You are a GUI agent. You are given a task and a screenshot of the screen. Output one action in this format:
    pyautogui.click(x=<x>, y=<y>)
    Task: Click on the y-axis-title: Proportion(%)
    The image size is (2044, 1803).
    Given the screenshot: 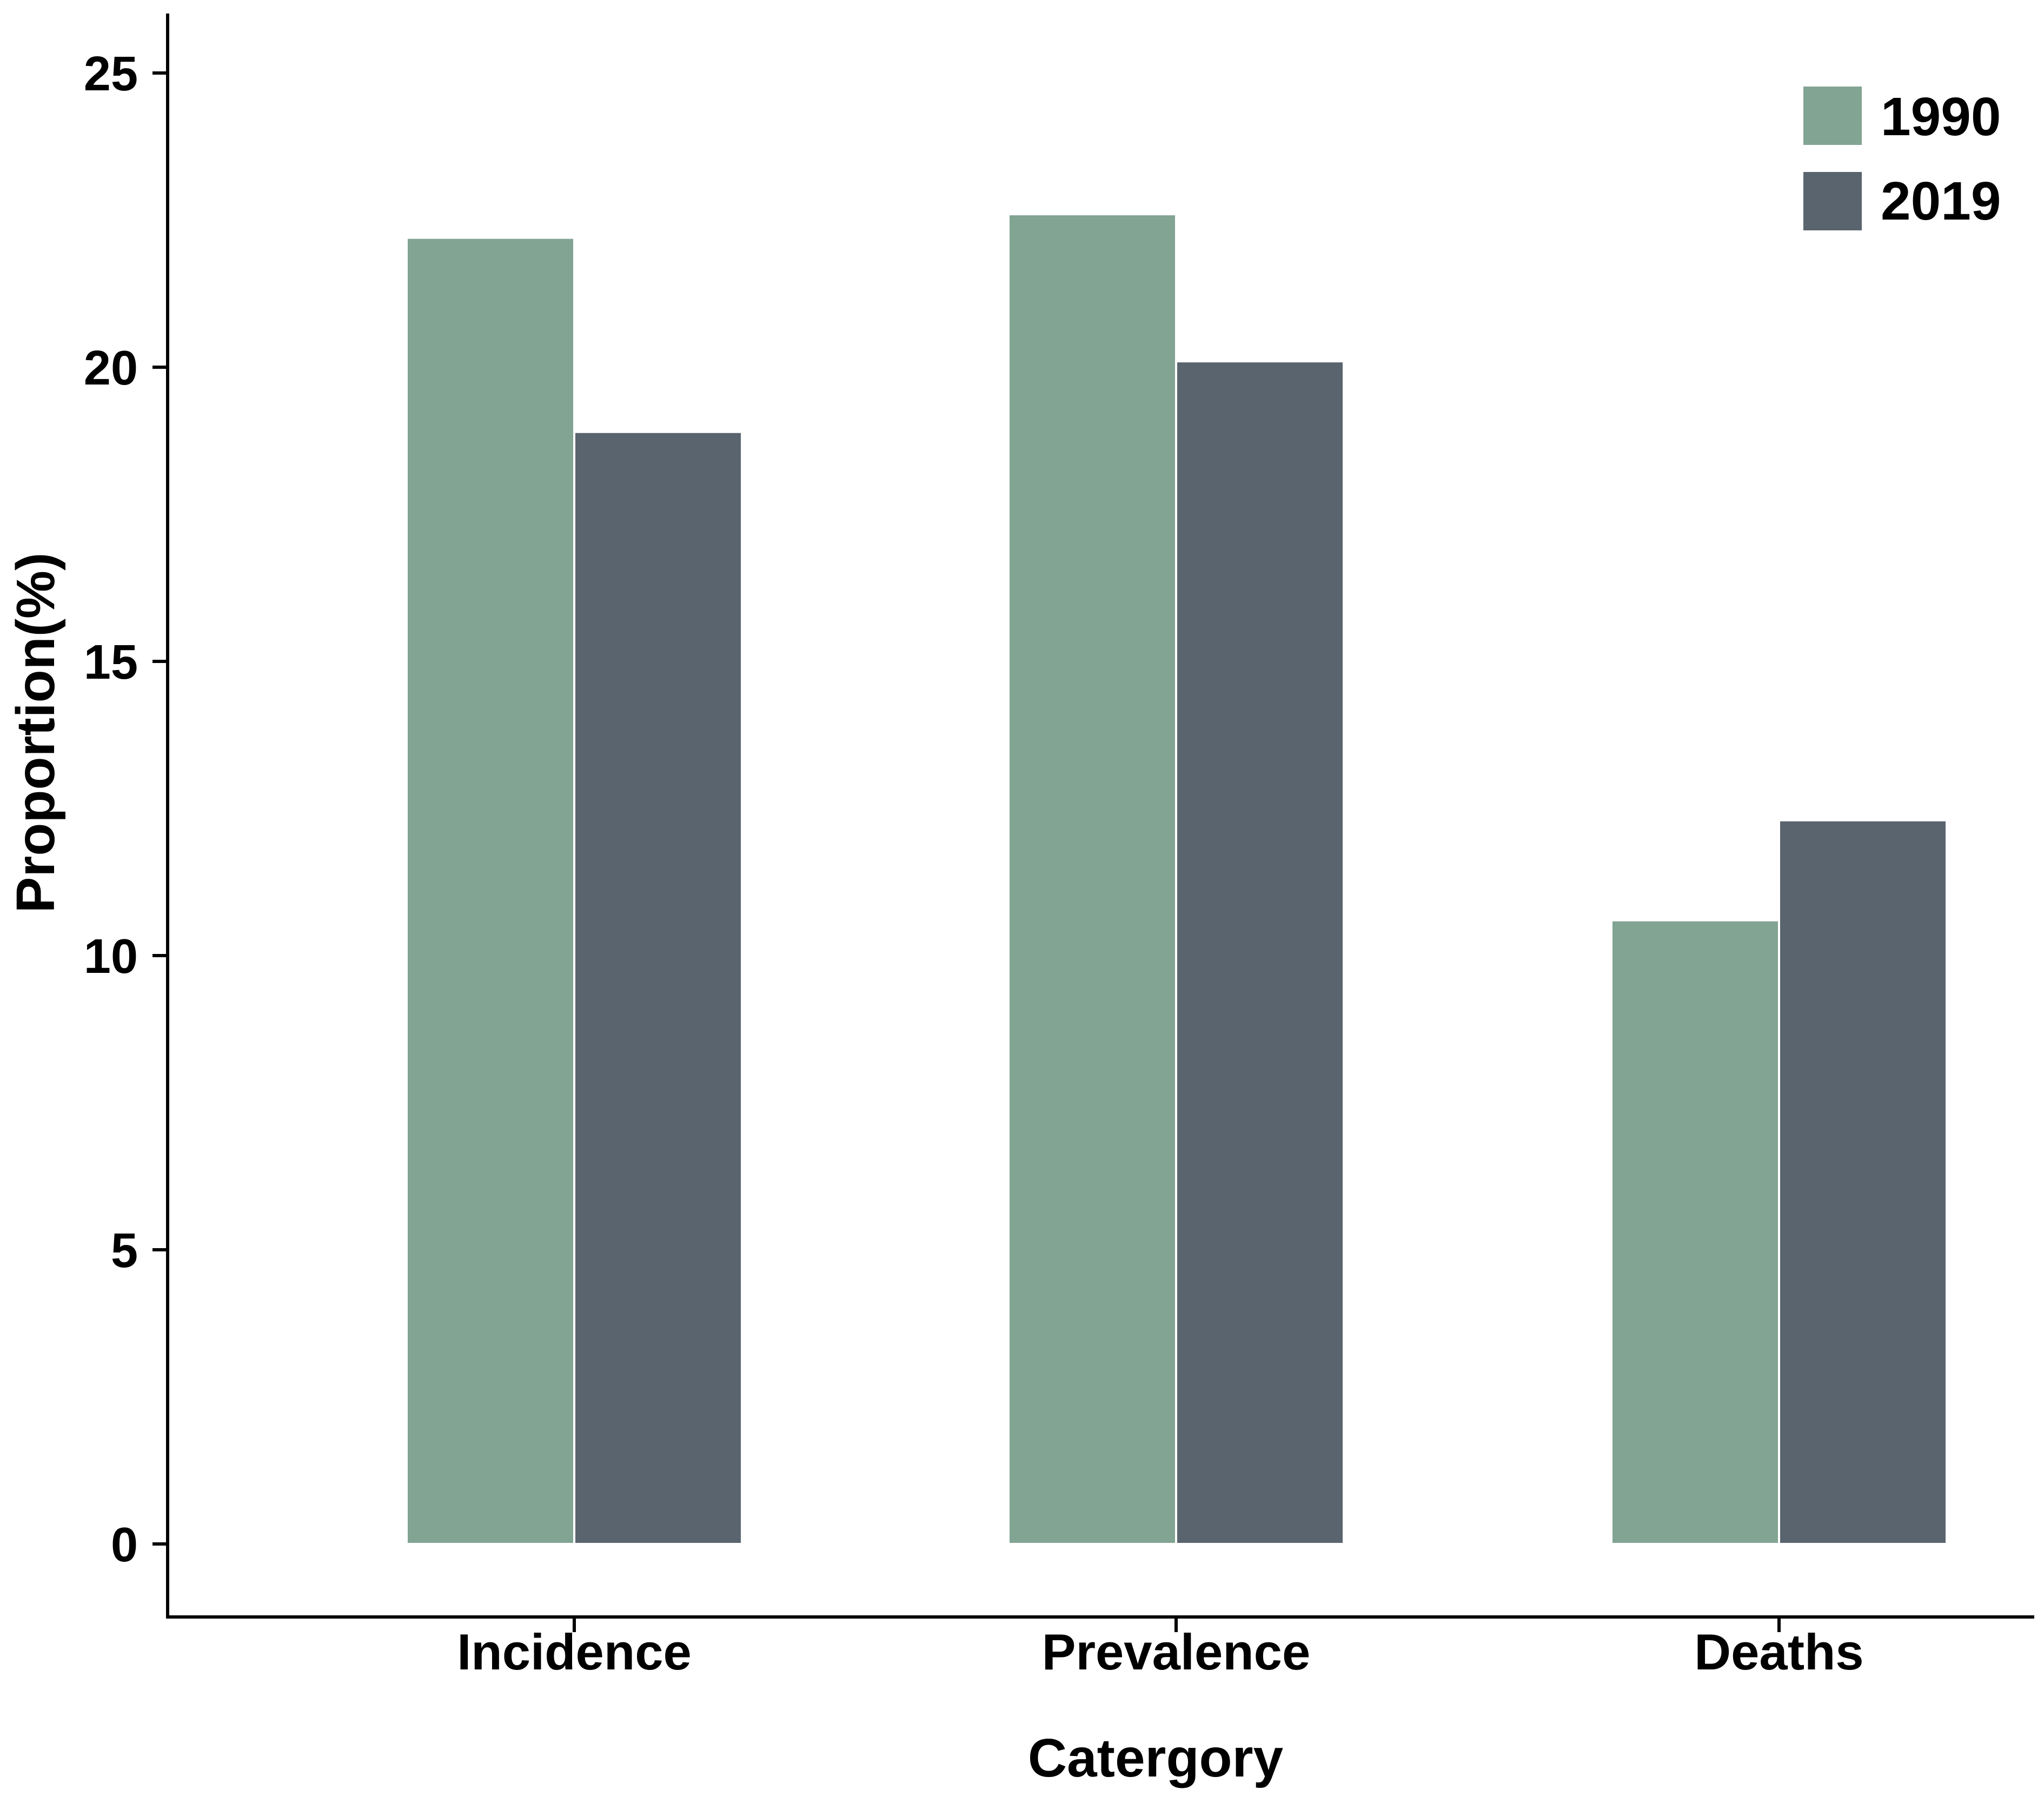 What is the action you would take?
    pyautogui.click(x=35, y=733)
    